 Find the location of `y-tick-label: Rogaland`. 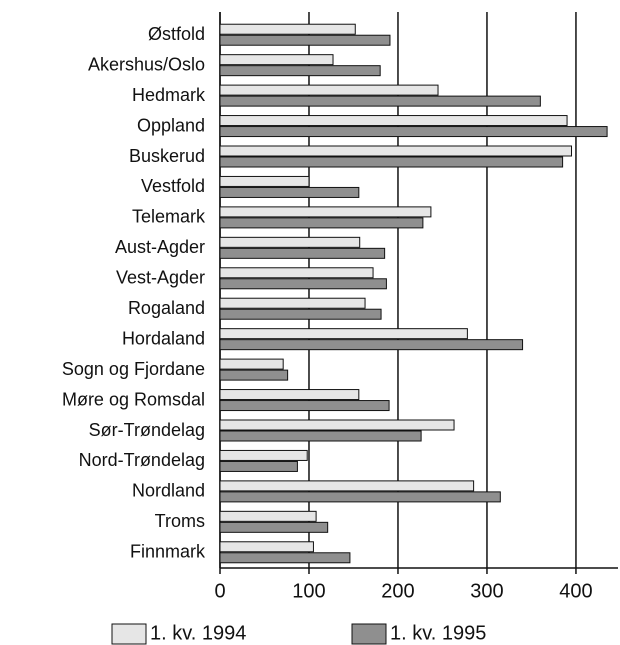

y-tick-label: Rogaland is located at coordinates (166, 308).